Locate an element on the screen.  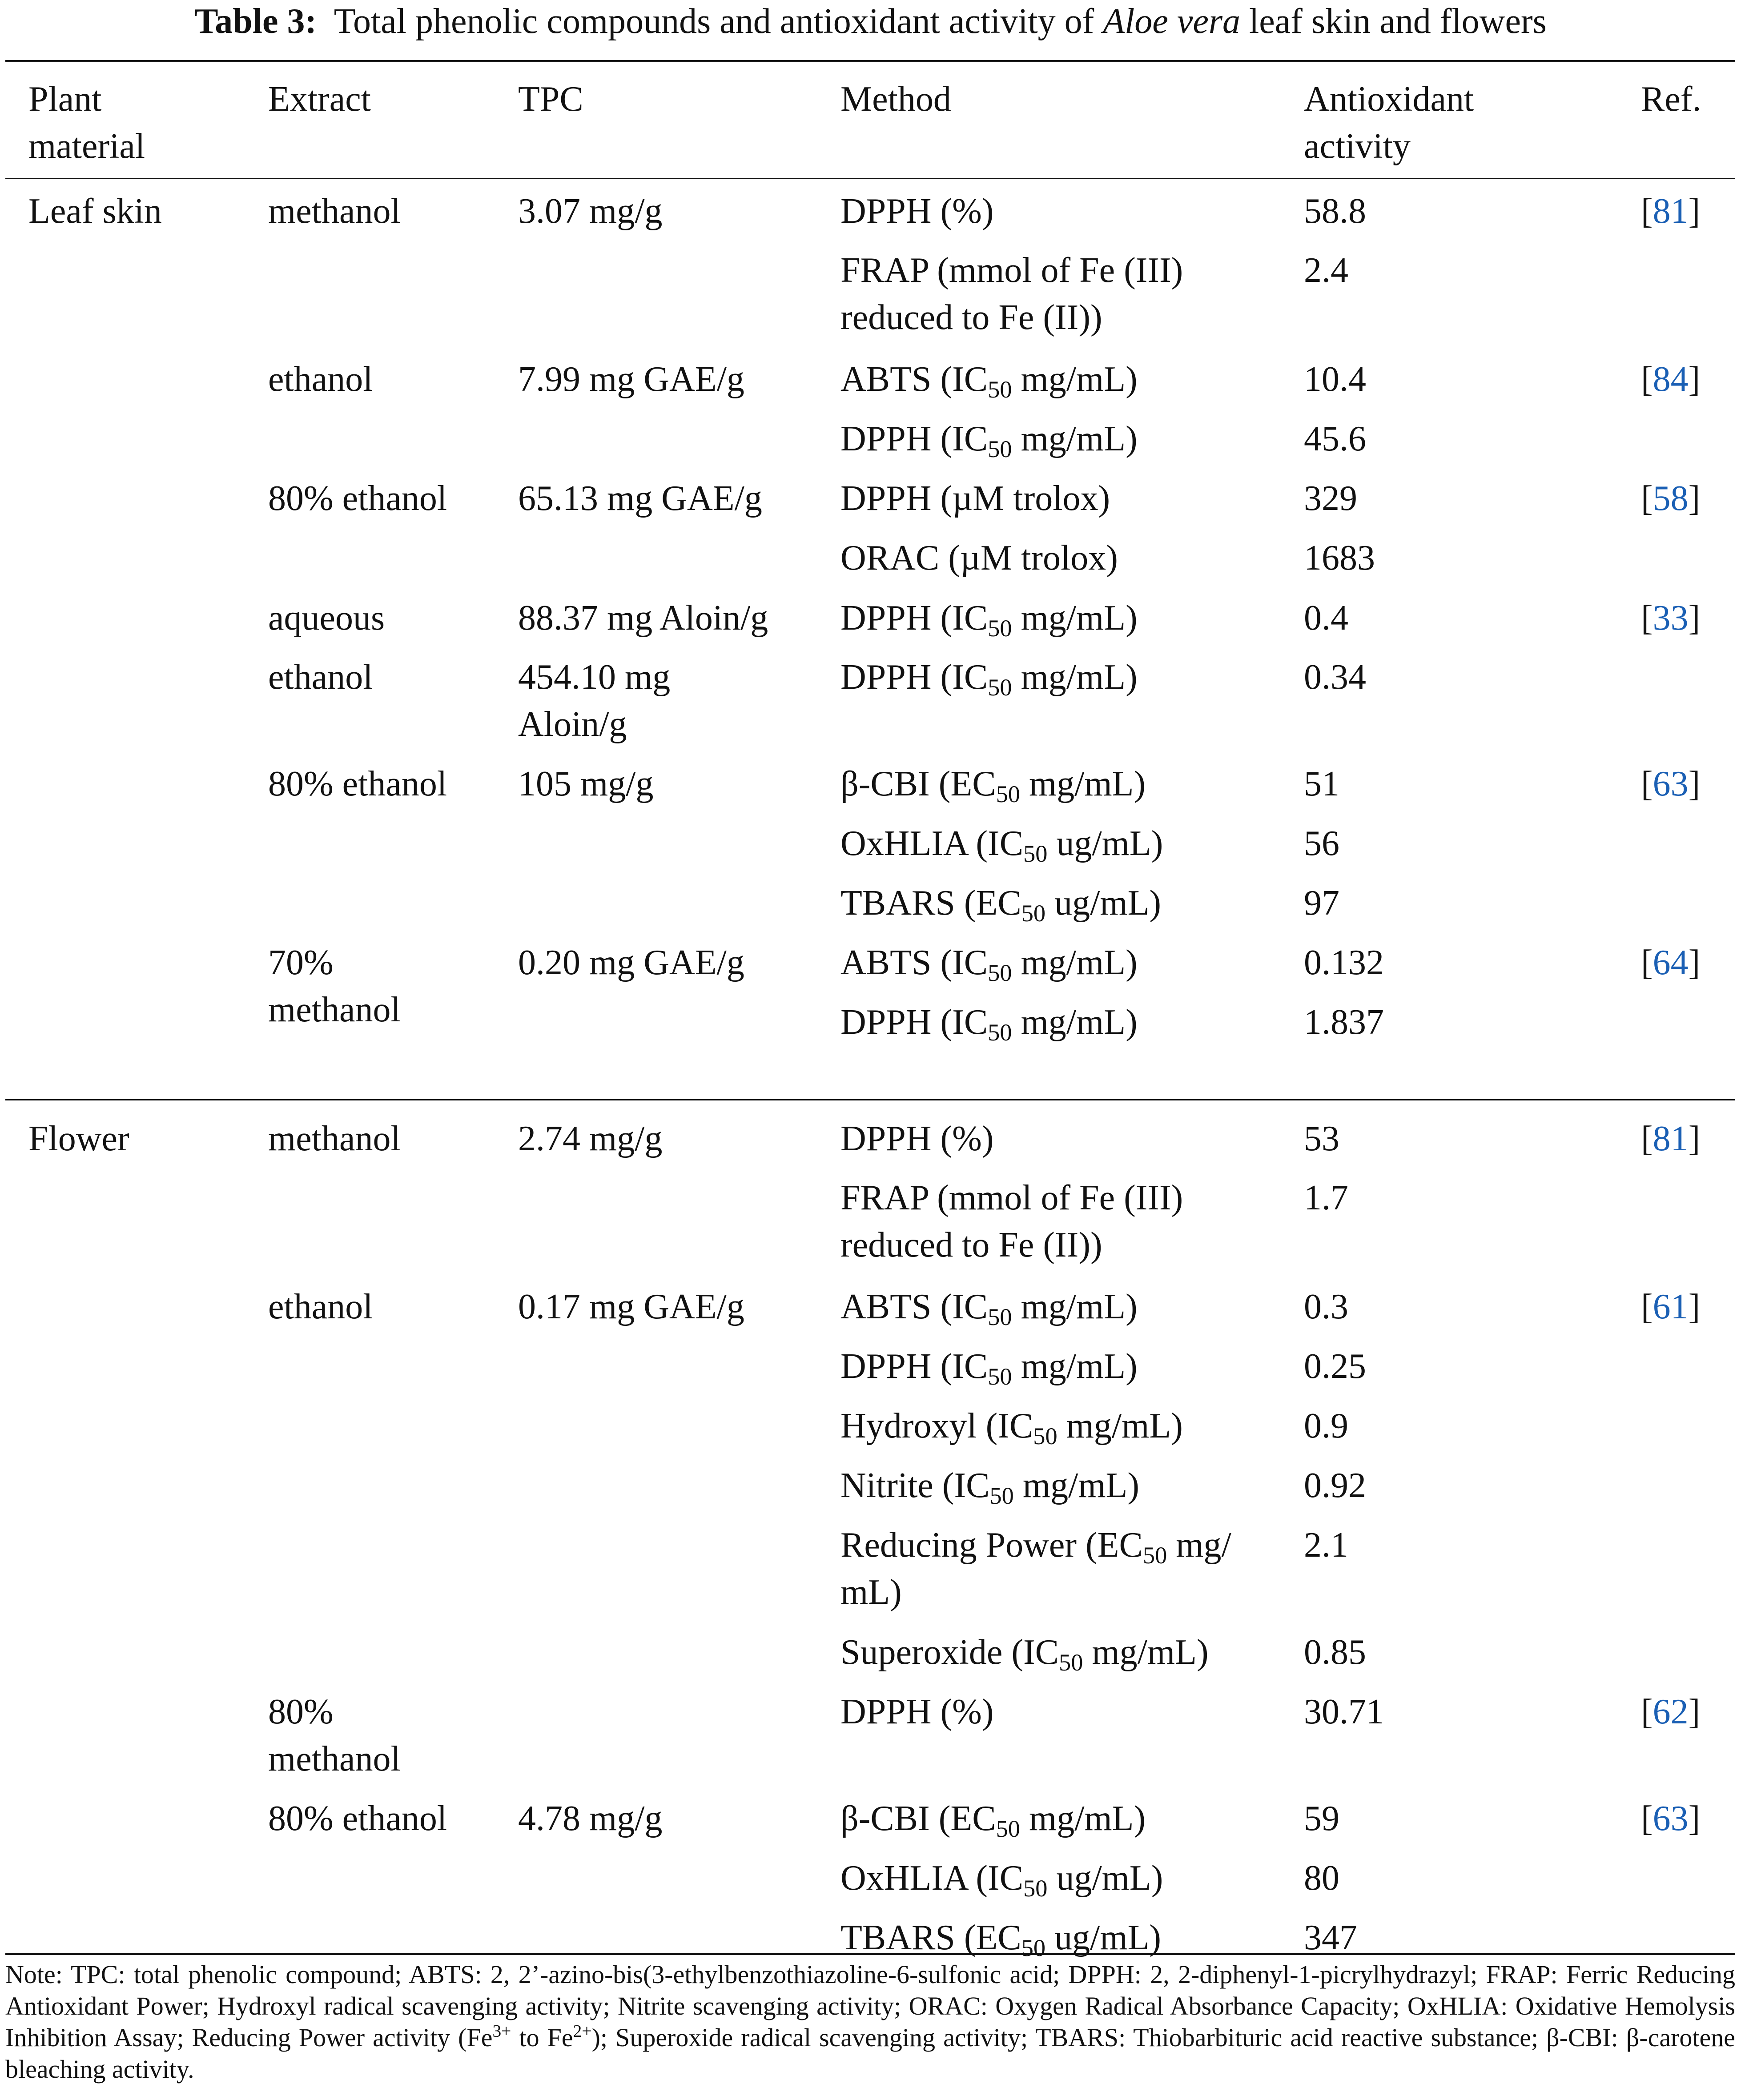
cell-tpc: 0.17 mg GAE/g is located at coordinates (631, 1306).